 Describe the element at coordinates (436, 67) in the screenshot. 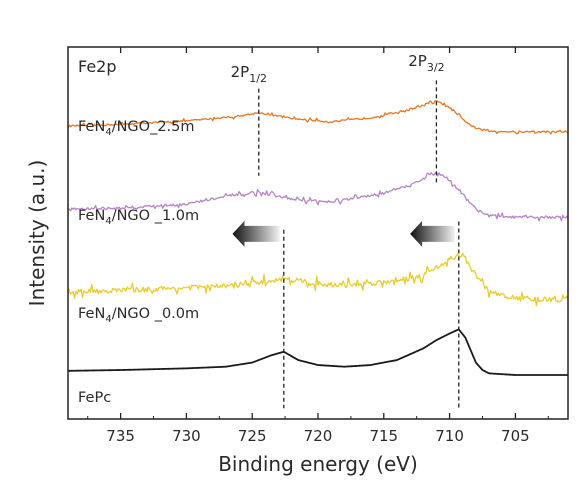

I see `peak-label-sub: 3/2` at that location.